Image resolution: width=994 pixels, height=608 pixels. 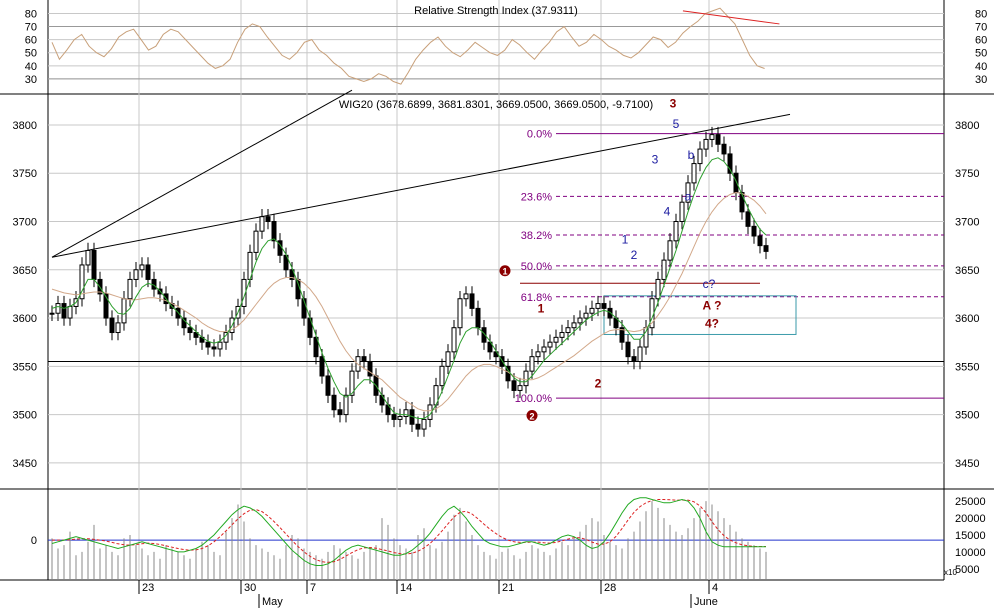 I want to click on volume-y-tick-label: 5000, so click(x=967, y=570).